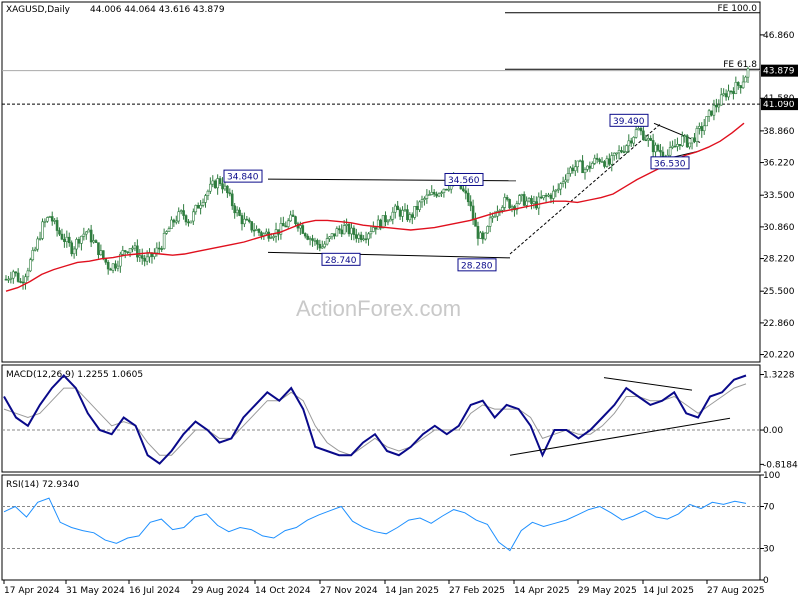 This screenshot has height=600, width=800. I want to click on price-axis-label: 38.860, so click(779, 132).